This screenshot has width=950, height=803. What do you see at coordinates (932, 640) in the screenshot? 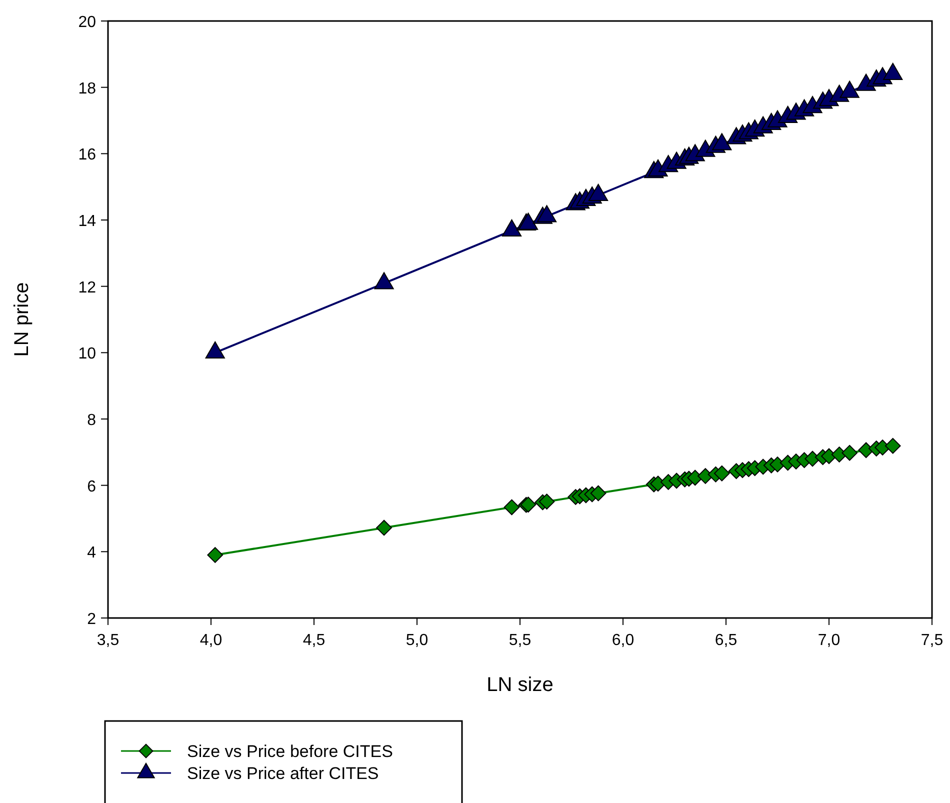
I see `x-tick-label: 7,5` at bounding box center [932, 640].